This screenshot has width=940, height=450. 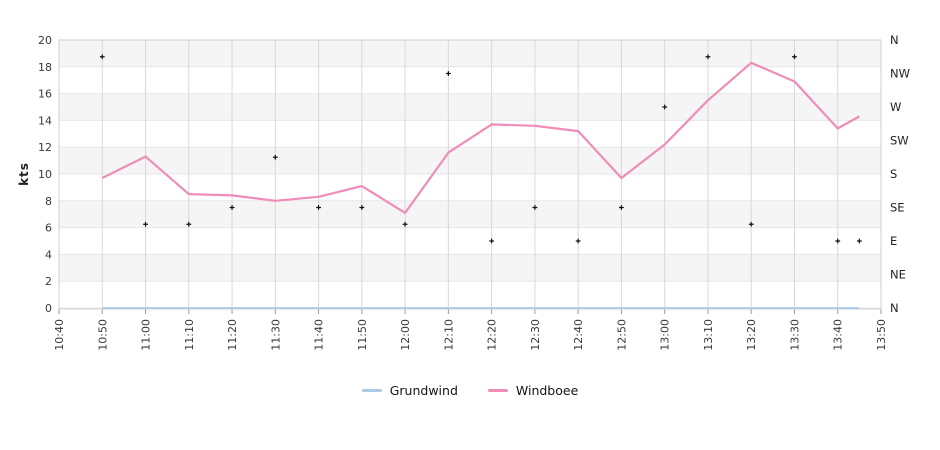 What do you see at coordinates (492, 335) in the screenshot?
I see `x-tick-label: 12:20` at bounding box center [492, 335].